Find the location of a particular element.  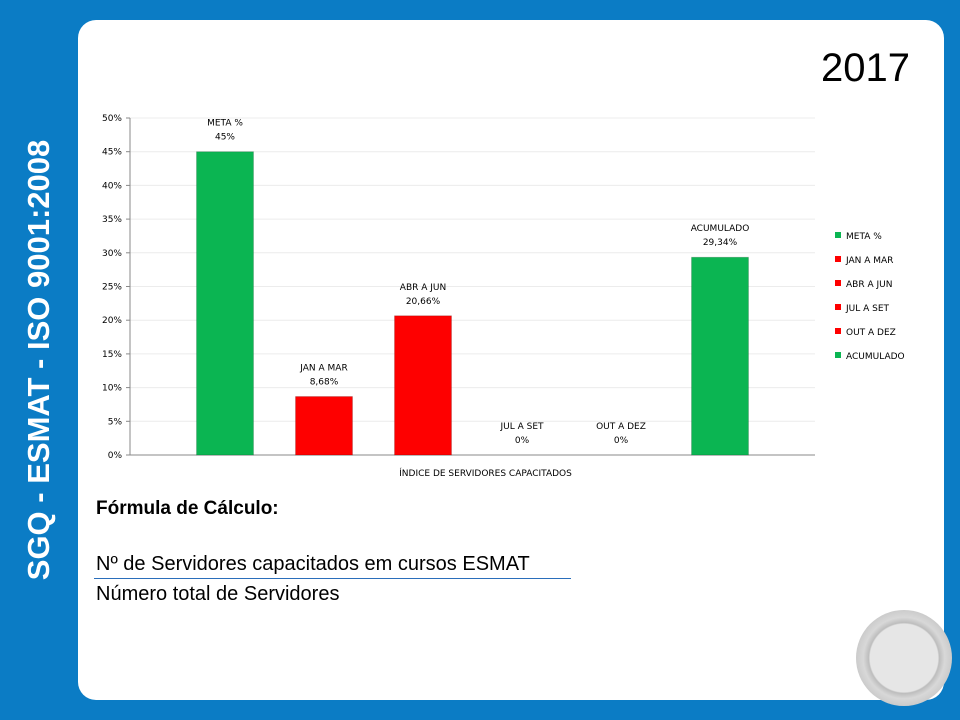

bar-category-label: JUL A SET is located at coordinates (521, 427).